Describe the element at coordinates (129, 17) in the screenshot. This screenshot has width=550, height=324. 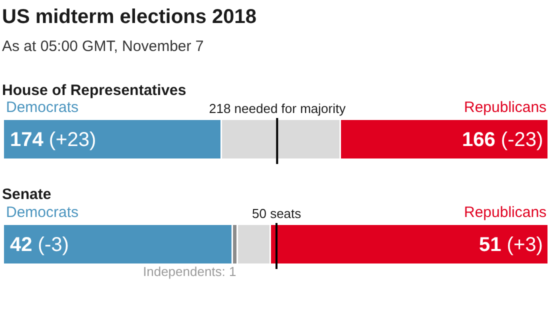
I see `text: US midterm elections 2018` at that location.